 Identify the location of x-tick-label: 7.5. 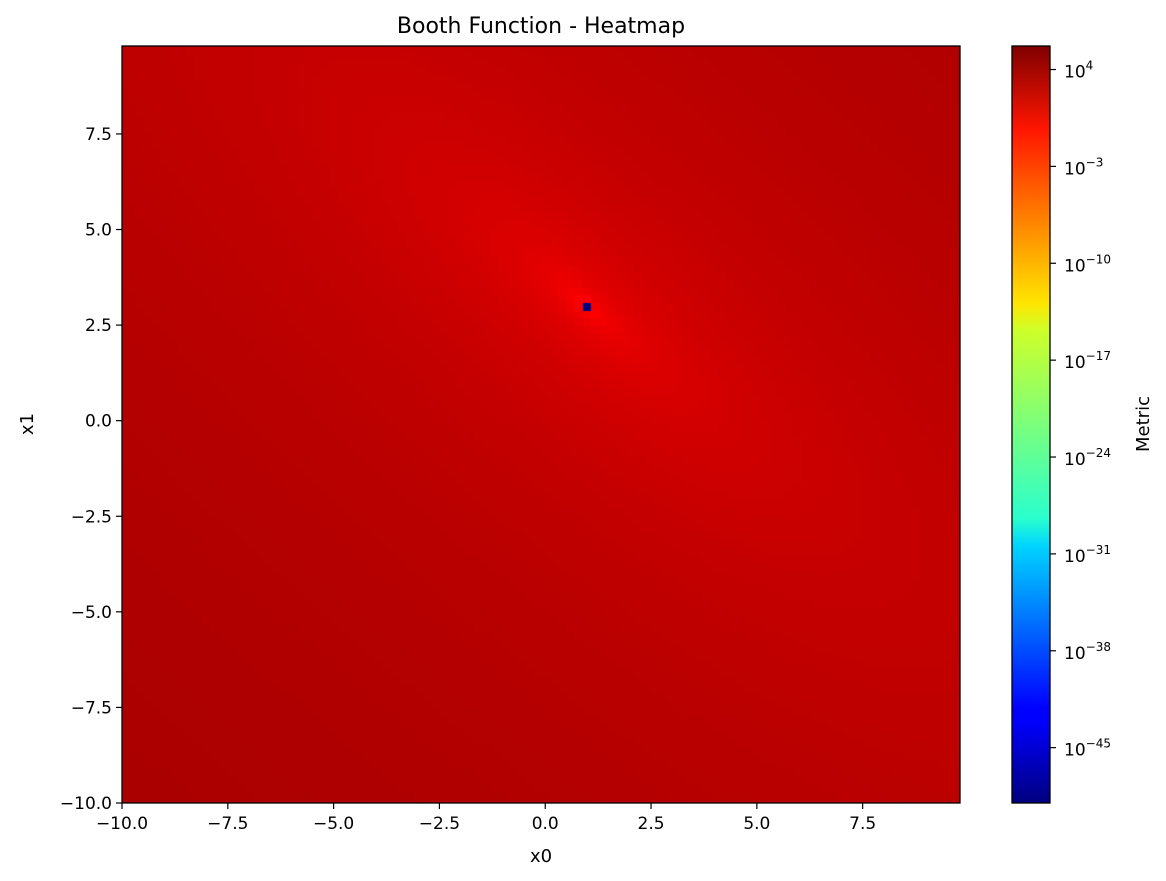
(862, 824).